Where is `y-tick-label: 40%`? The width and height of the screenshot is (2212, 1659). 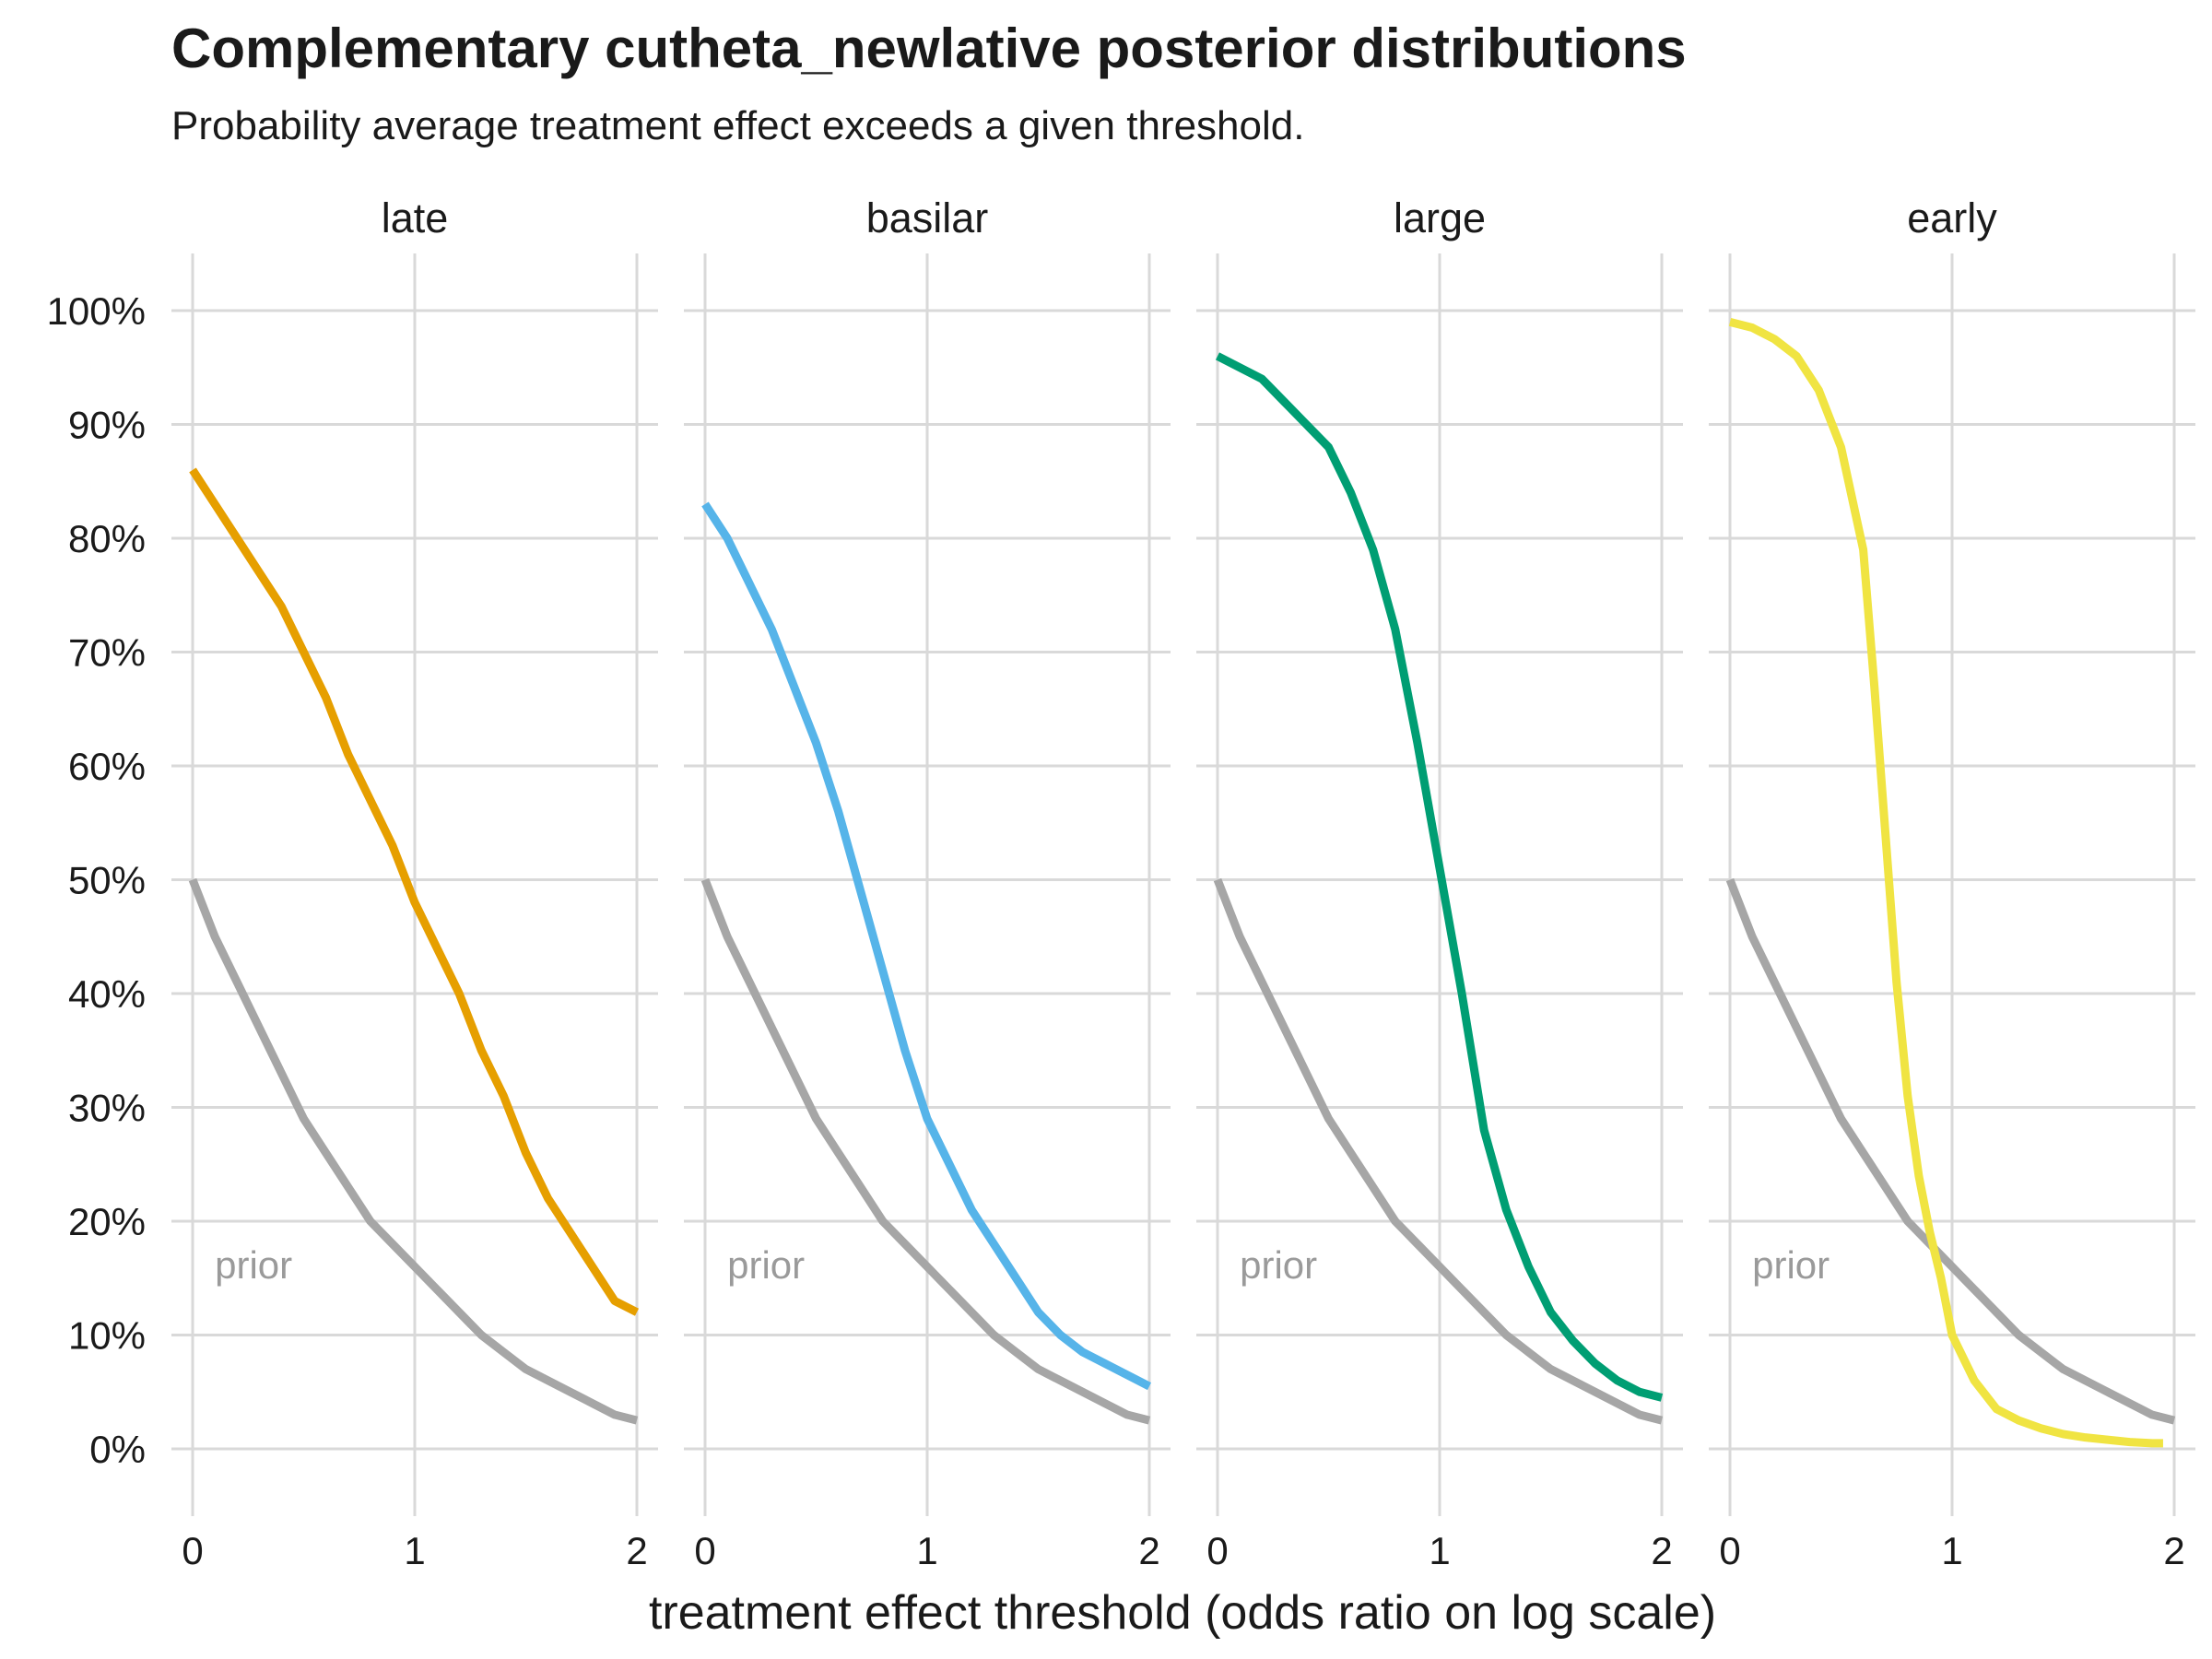 y-tick-label: 40% is located at coordinates (107, 994).